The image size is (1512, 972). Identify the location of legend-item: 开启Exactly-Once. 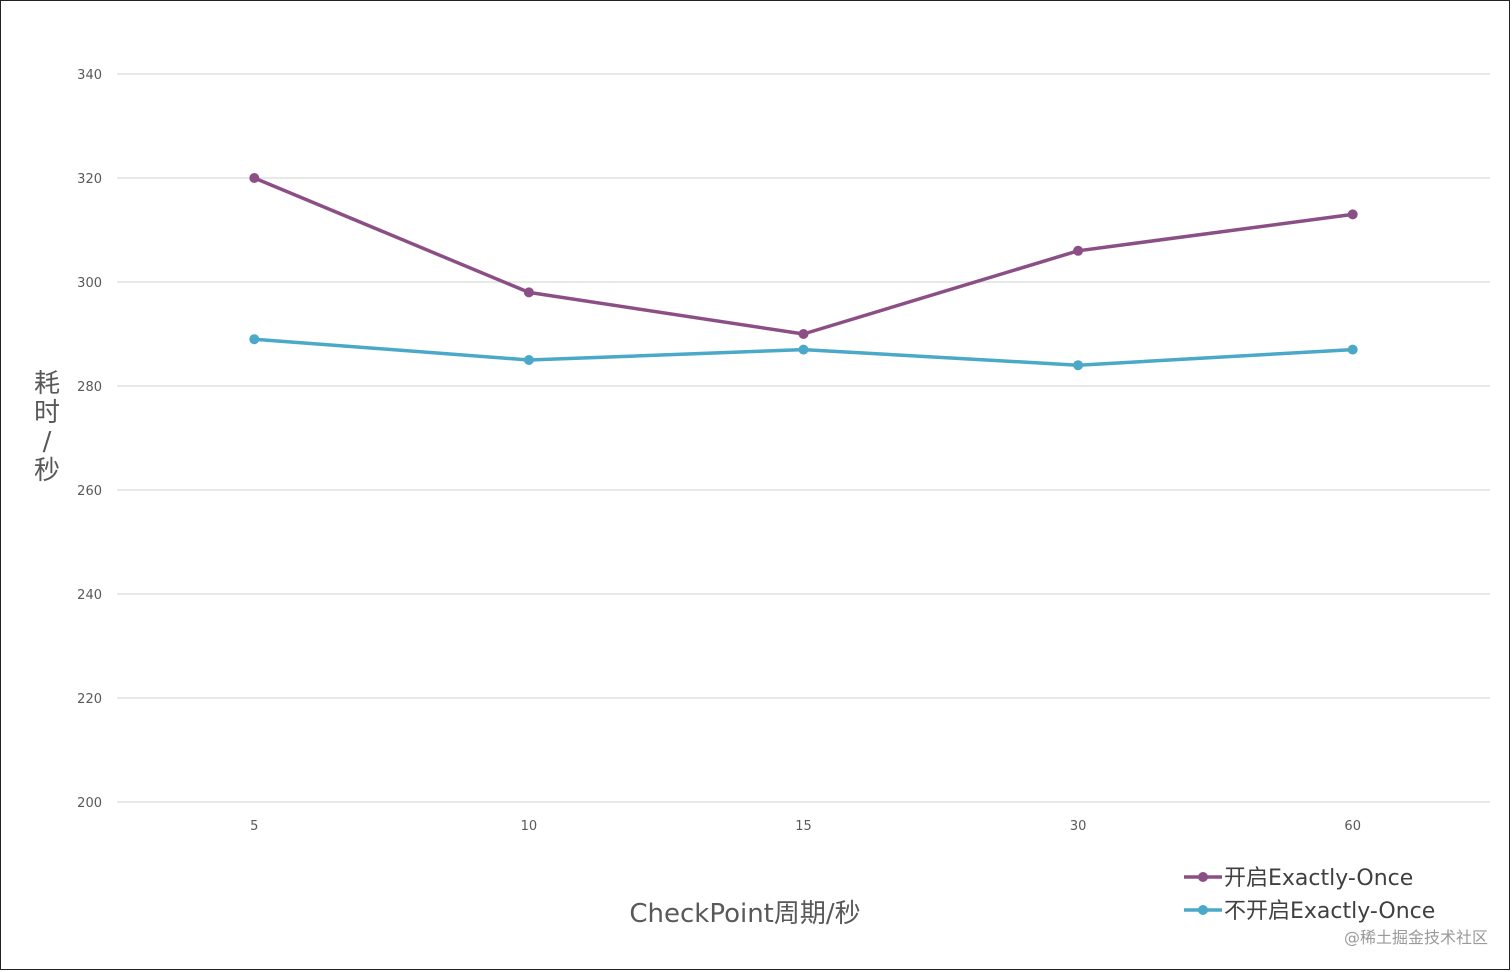
(1298, 878).